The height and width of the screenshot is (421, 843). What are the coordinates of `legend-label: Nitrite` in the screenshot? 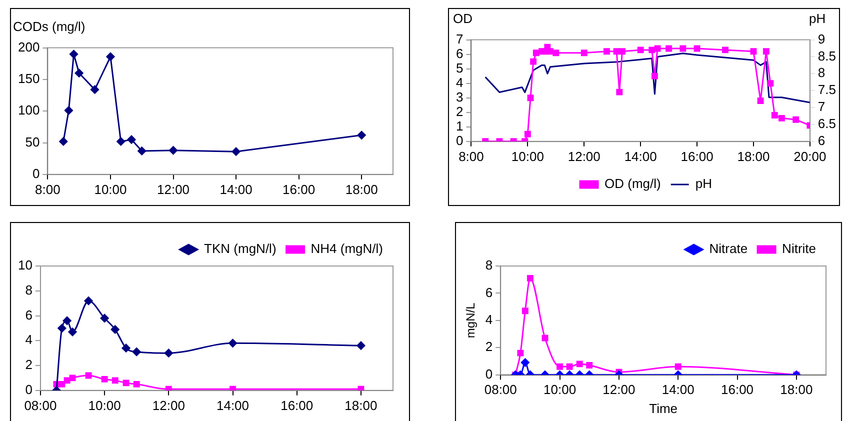 It's located at (799, 248).